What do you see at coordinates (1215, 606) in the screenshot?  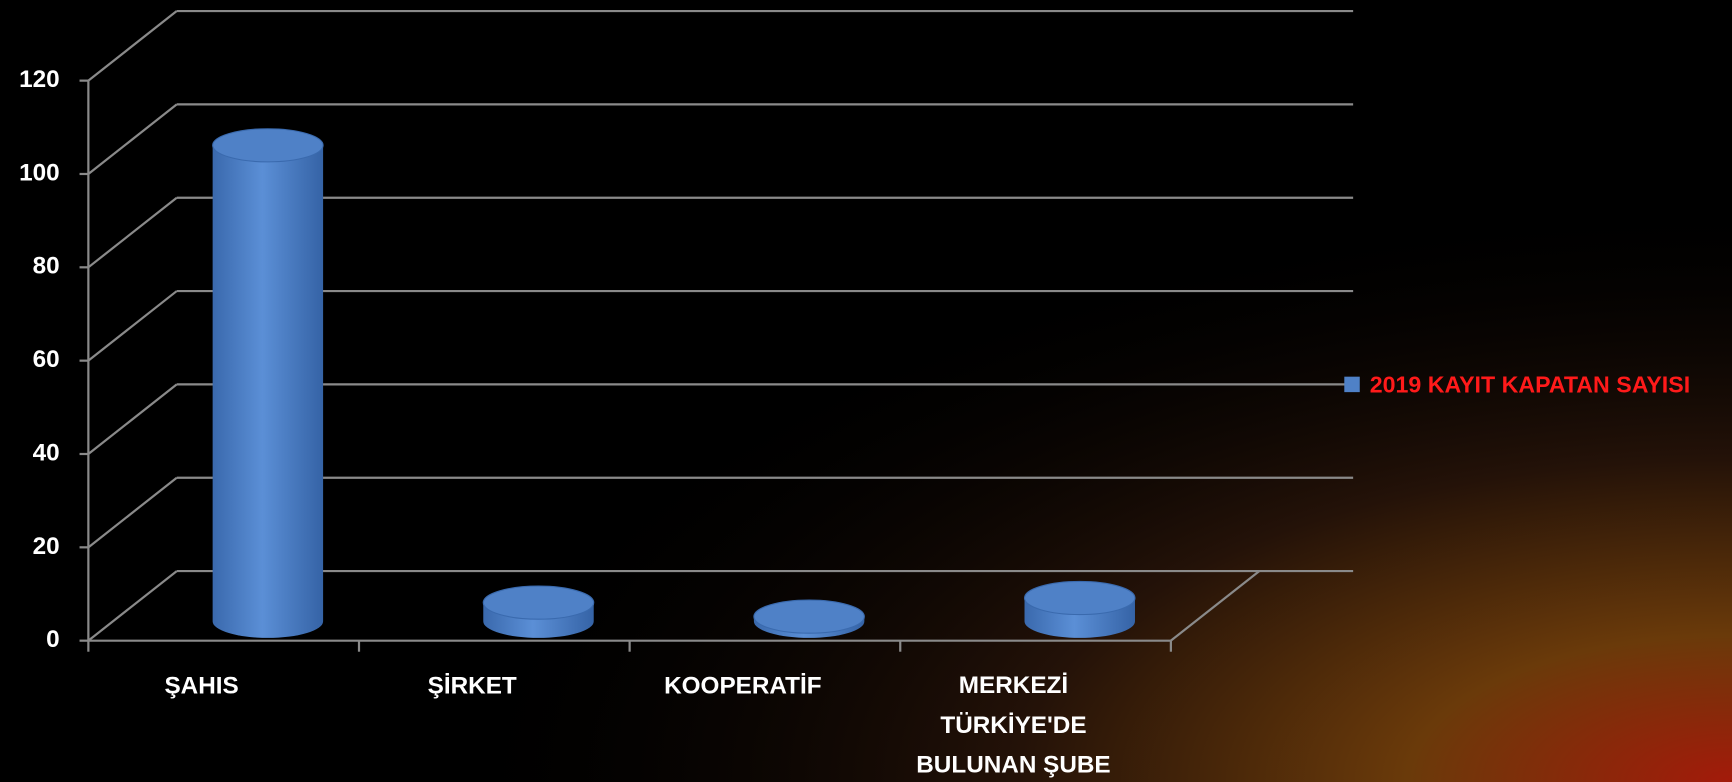 I see `floor-right` at bounding box center [1215, 606].